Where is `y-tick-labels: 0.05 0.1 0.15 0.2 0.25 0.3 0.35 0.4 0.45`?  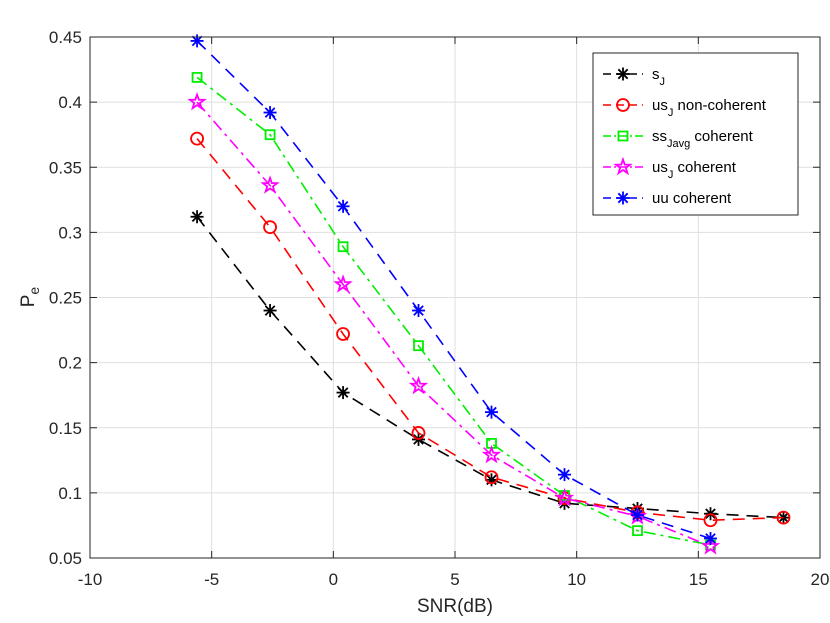 y-tick-labels: 0.05 0.1 0.15 0.2 0.25 0.3 0.35 0.4 0.45 is located at coordinates (65, 298).